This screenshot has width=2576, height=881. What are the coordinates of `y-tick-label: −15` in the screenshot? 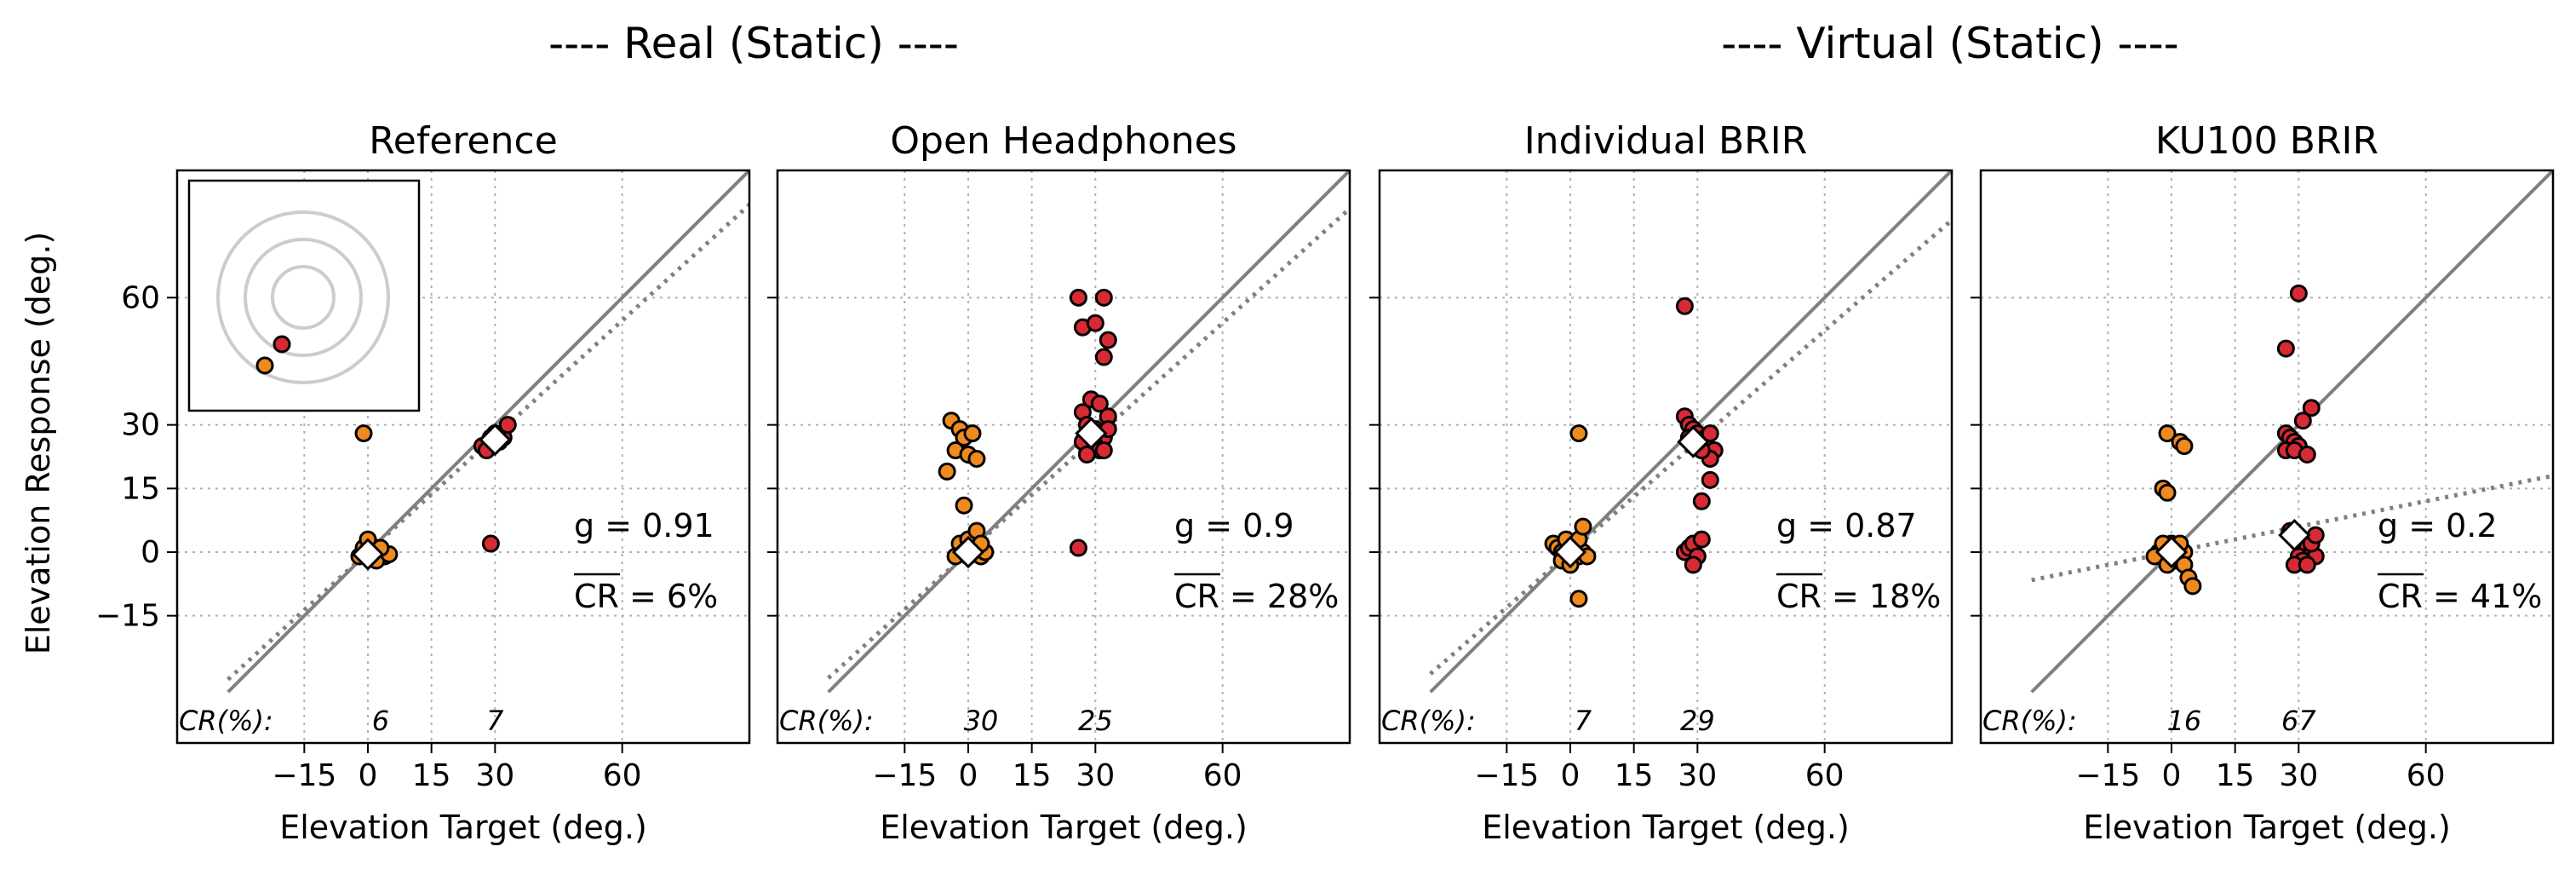 It's located at (127, 616).